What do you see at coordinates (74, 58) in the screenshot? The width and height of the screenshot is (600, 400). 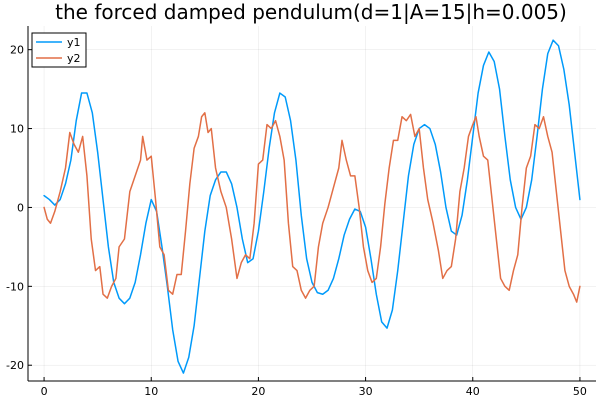 I see `legend-label-y2: y2` at bounding box center [74, 58].